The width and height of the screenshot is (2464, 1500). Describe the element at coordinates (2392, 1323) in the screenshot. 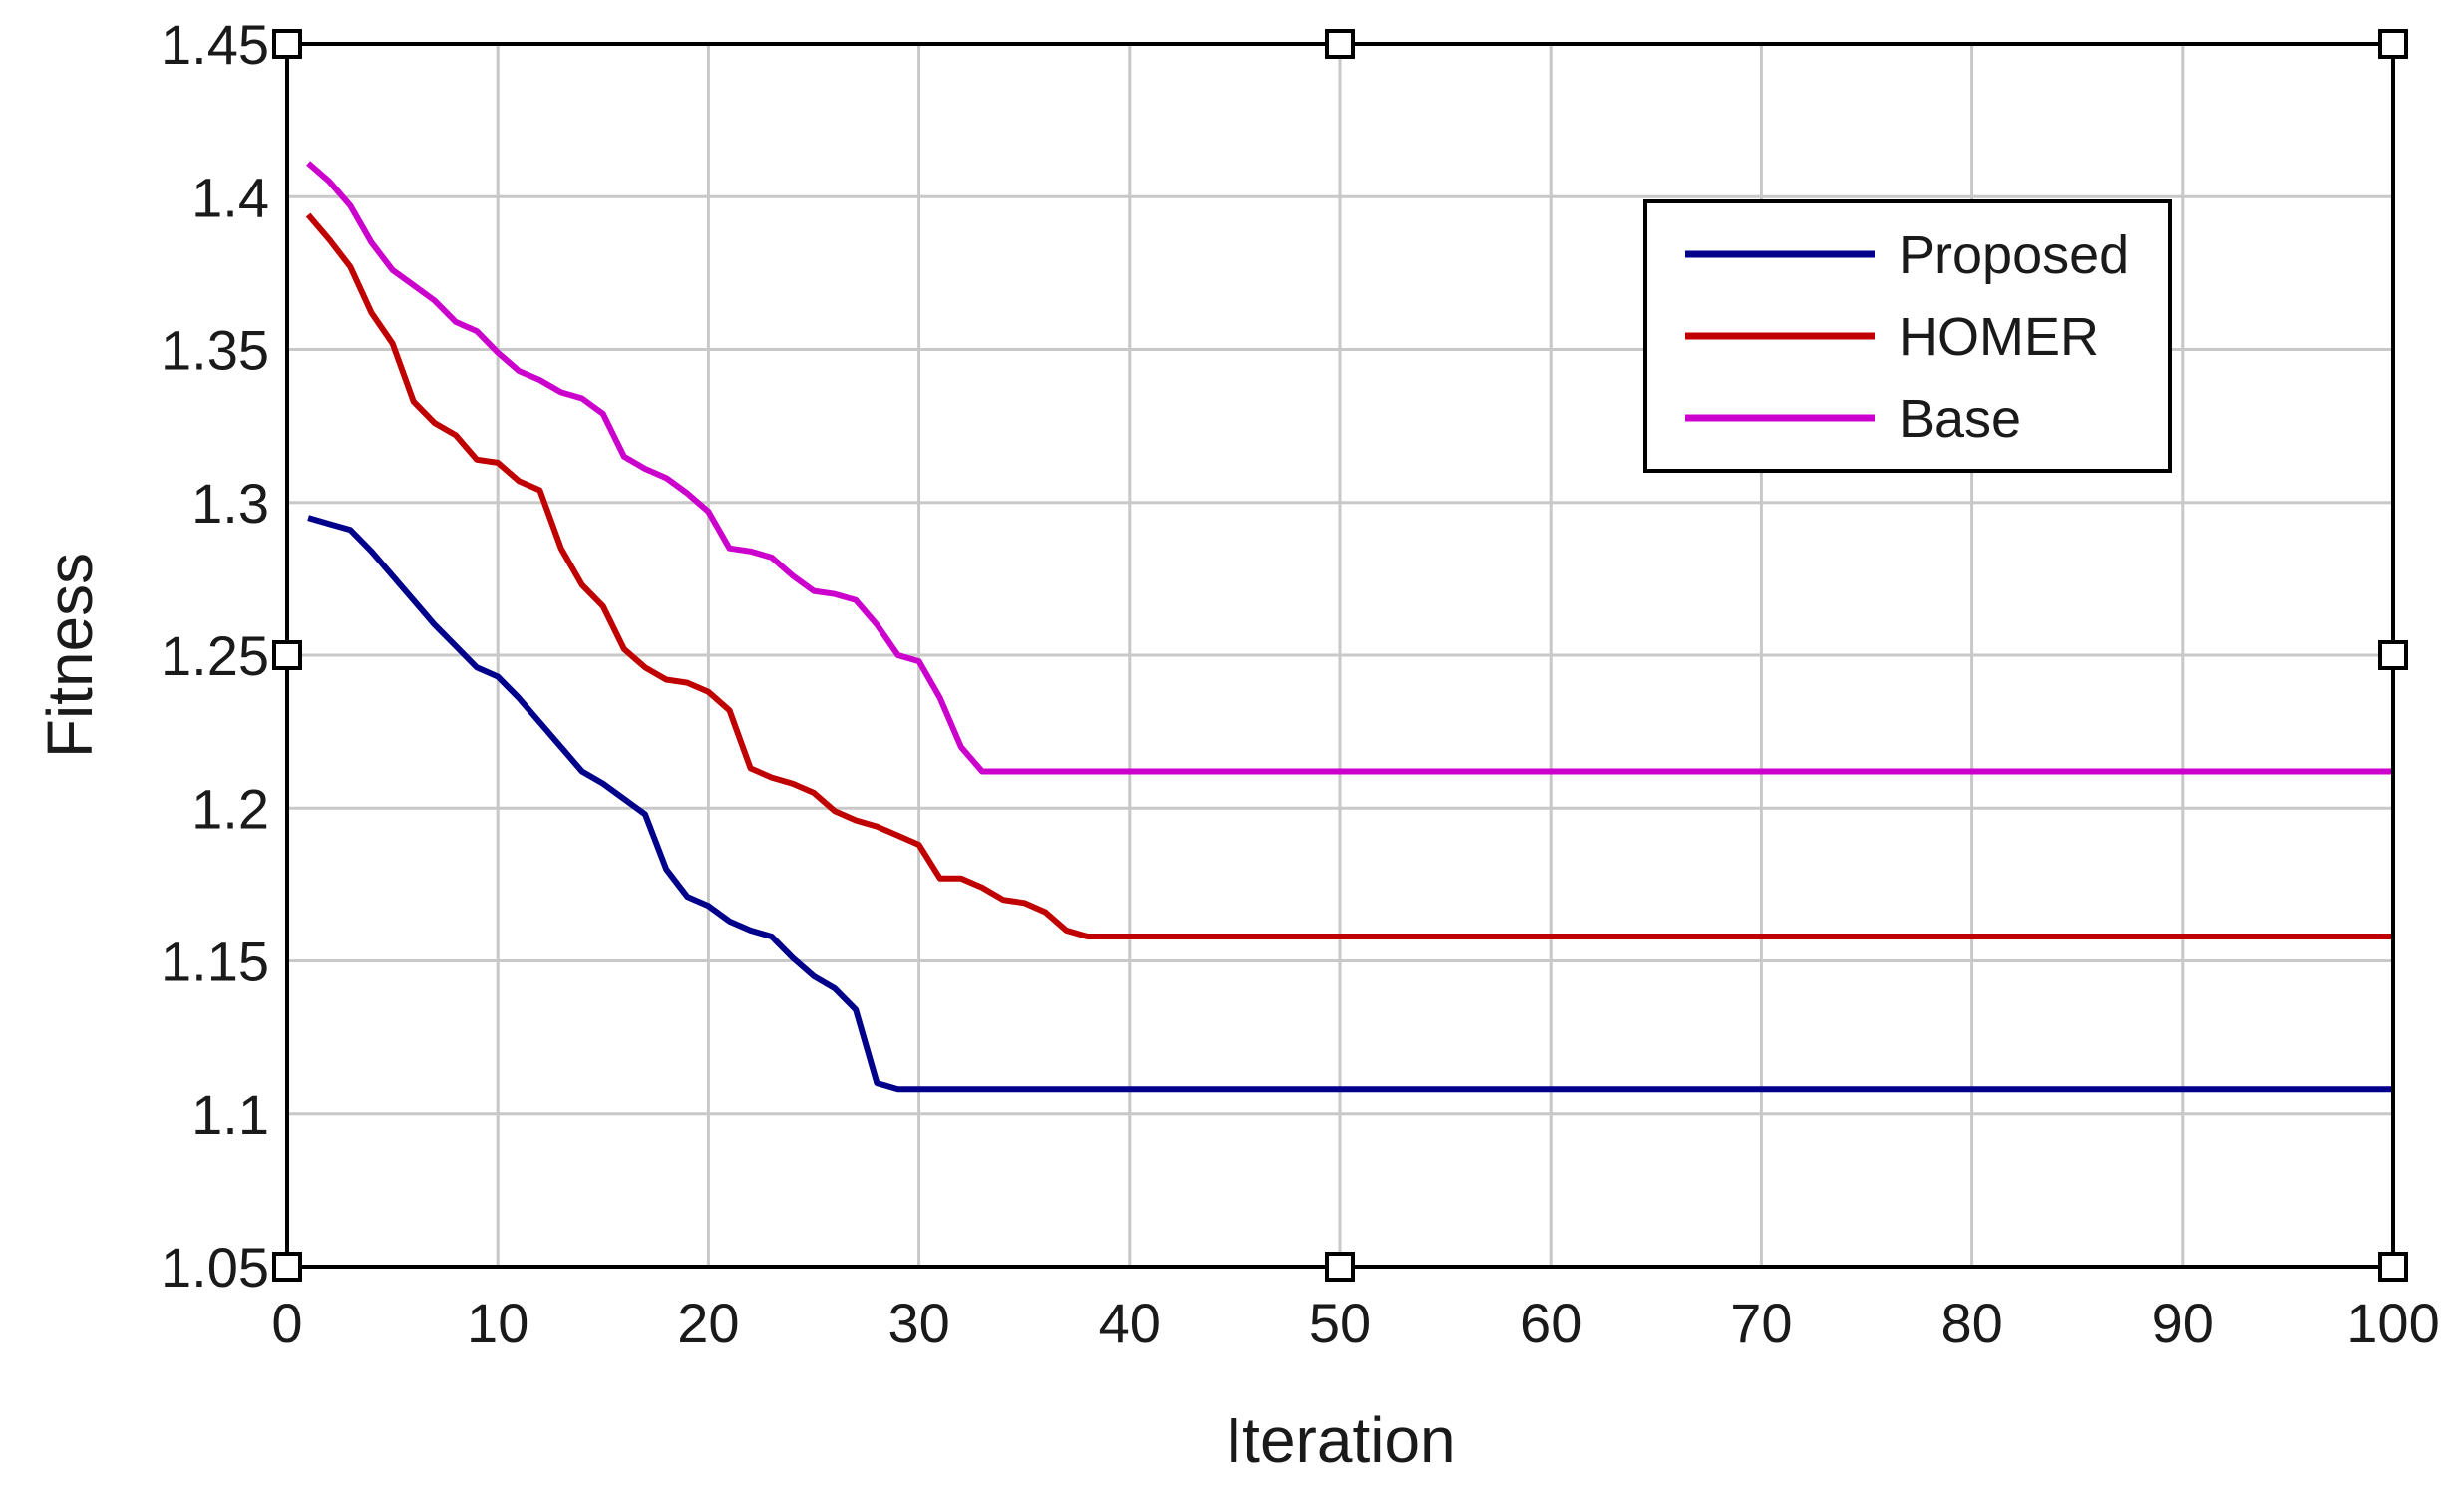

I see `x-tick-label: 100` at that location.